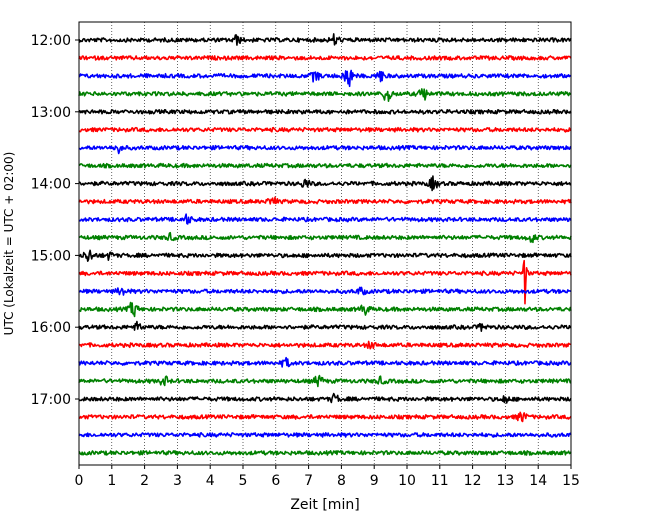 The height and width of the screenshot is (520, 650). Describe the element at coordinates (79, 481) in the screenshot. I see `x-tick-label: 0` at that location.